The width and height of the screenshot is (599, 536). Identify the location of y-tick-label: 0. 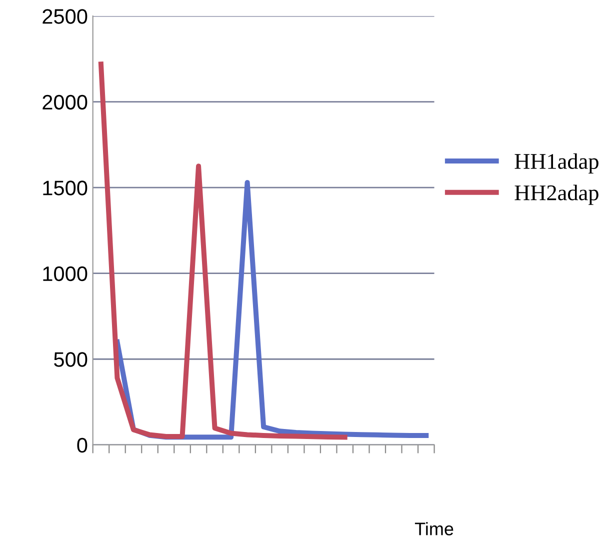
(82, 445).